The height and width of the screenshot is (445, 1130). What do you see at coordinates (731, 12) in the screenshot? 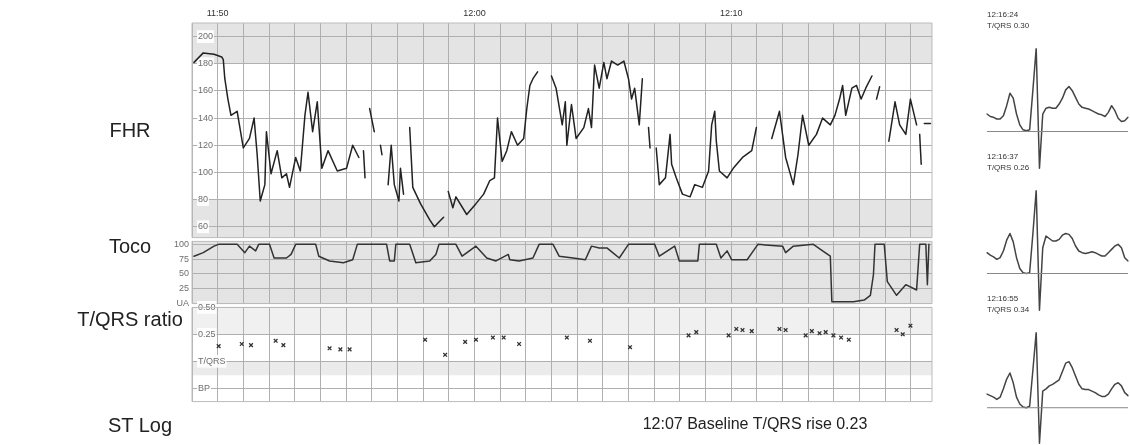
I see `x-tick-label: 12:10` at bounding box center [731, 12].